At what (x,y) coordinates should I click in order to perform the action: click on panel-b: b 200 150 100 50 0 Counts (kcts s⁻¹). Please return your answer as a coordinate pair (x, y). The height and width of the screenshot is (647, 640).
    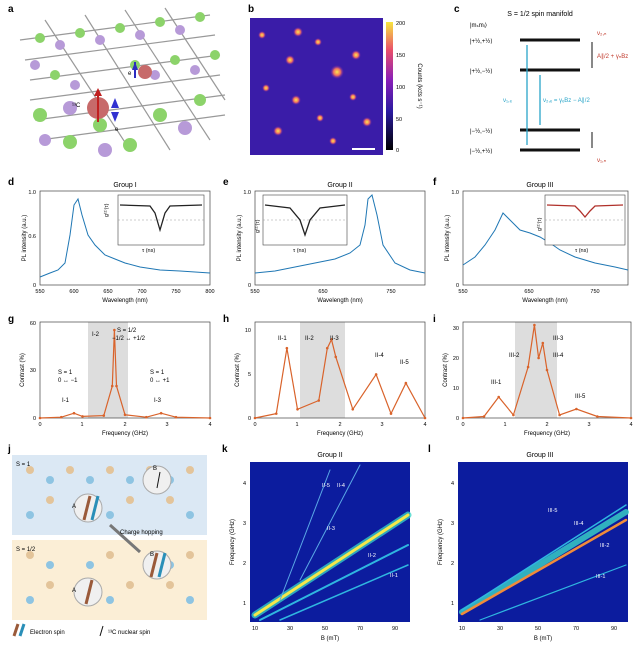
    Looking at the image, I should click on (335, 79).